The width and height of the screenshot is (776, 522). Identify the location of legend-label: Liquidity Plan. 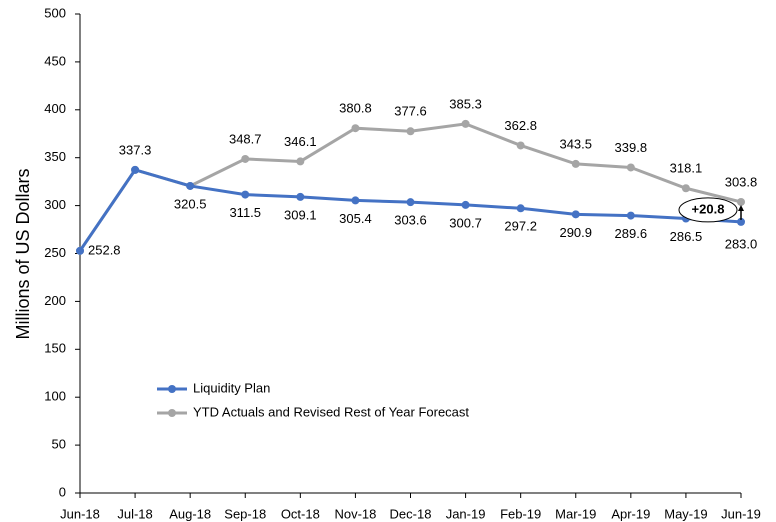
(231, 387).